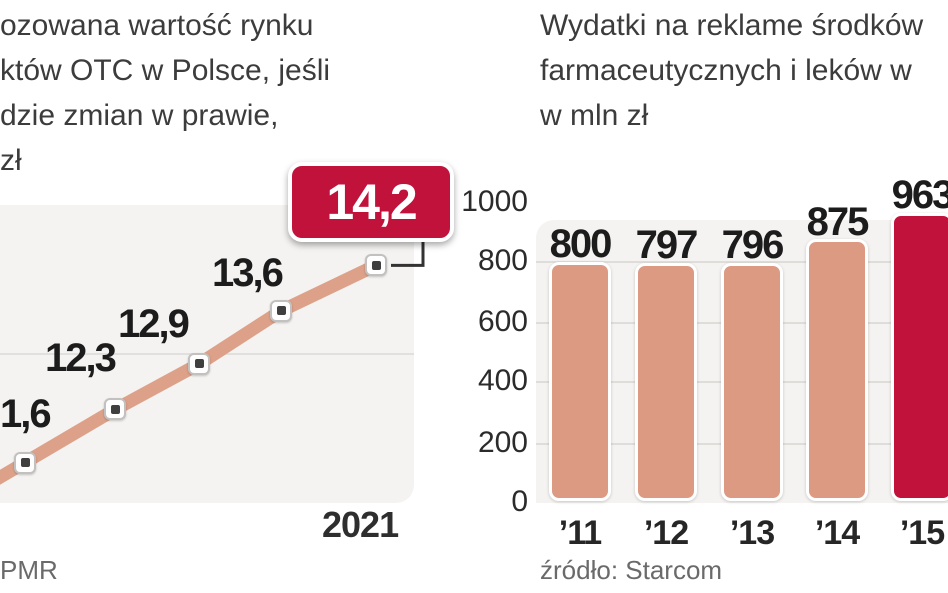 This screenshot has height=593, width=948. What do you see at coordinates (726, 70) in the screenshot?
I see `right-title-line: farmaceutycznych i leków w` at bounding box center [726, 70].